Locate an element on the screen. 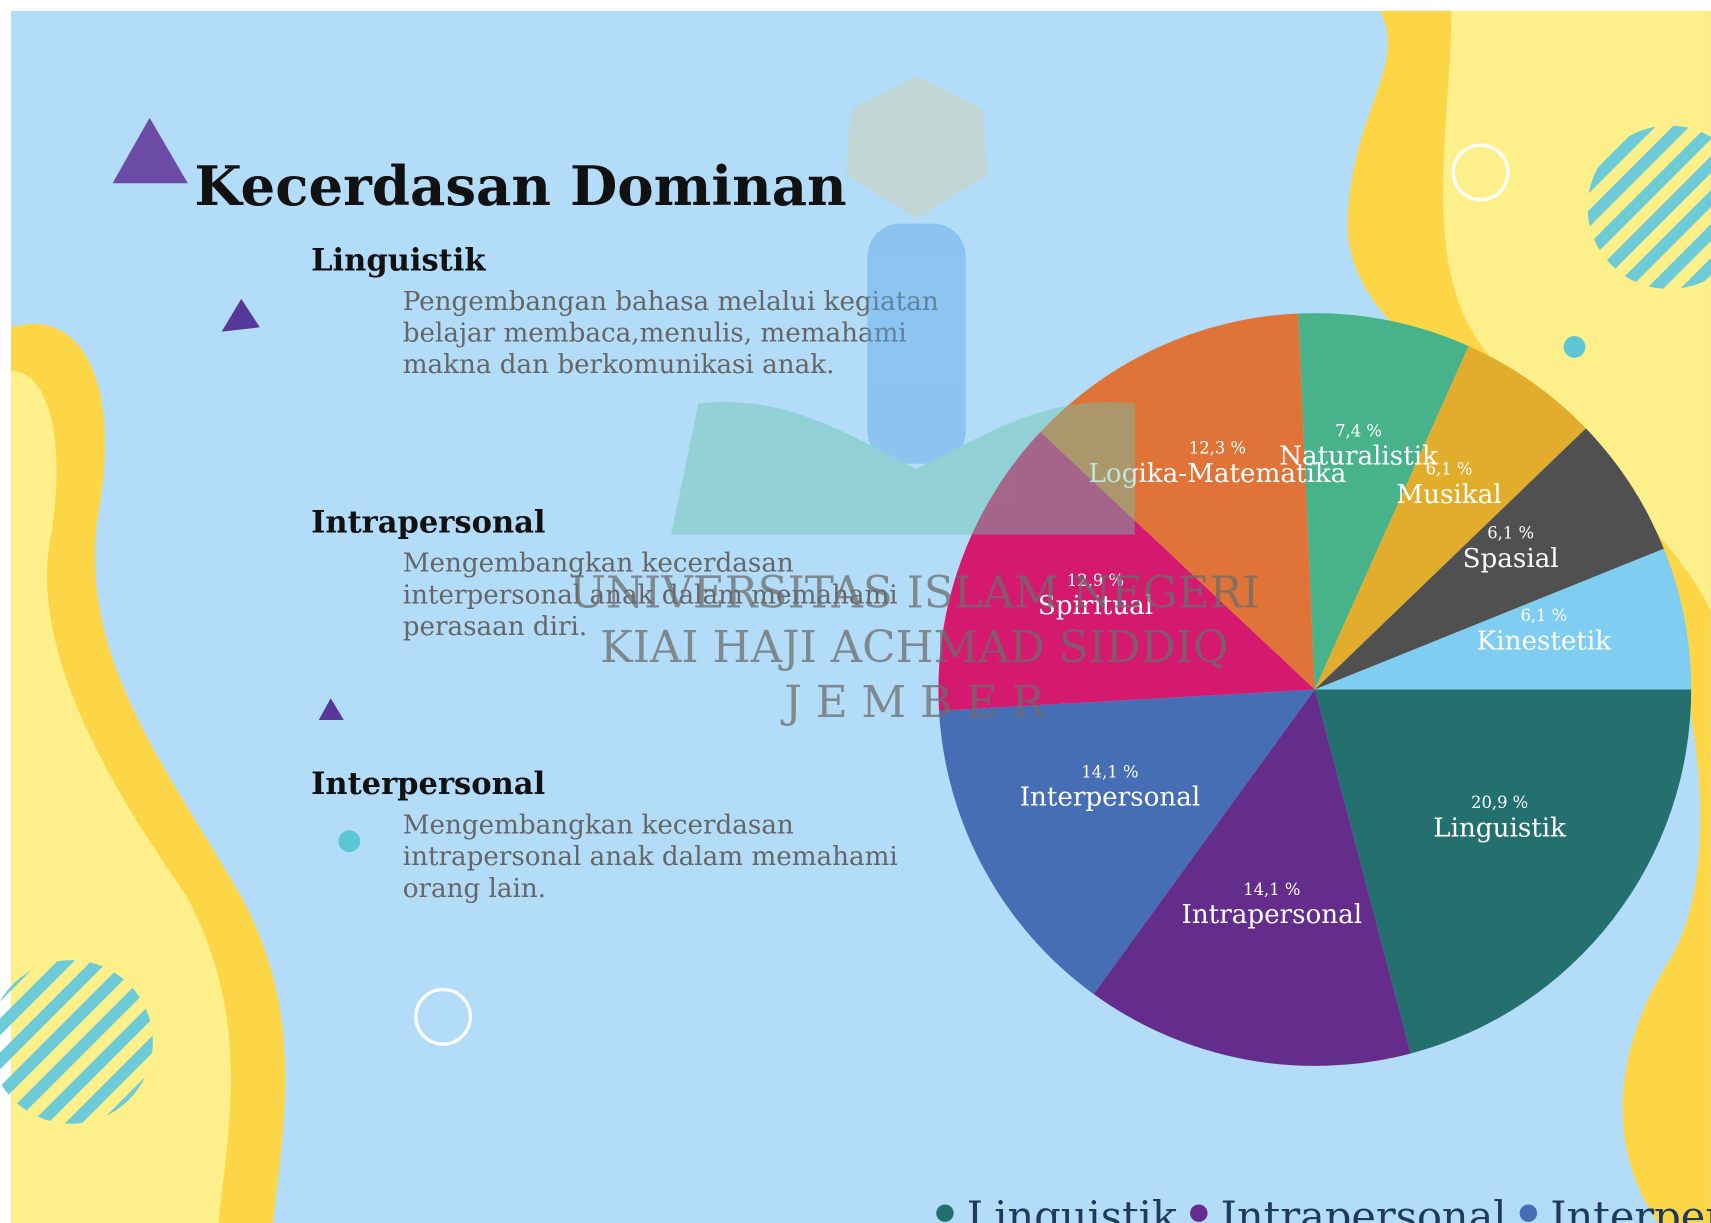 Image resolution: width=1711 pixels, height=1223 pixels. watermark-text: KIAI HAJI ACHMAD SIDDIQ is located at coordinates (914, 648).